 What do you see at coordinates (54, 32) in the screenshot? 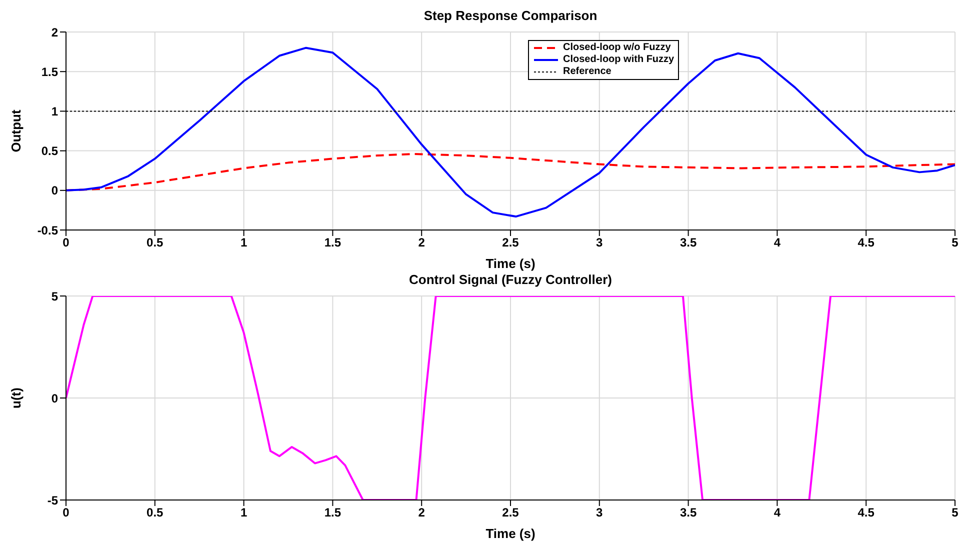
I see `y-tick-label: 2` at bounding box center [54, 32].